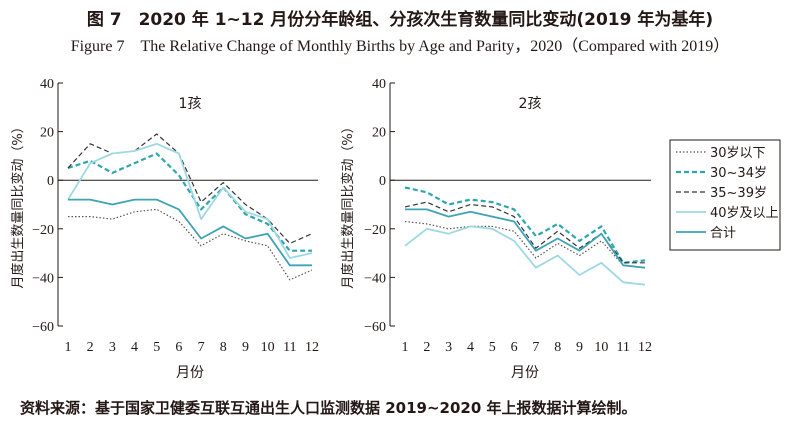 The height and width of the screenshot is (427, 800). I want to click on legend-label: 30岁以下, so click(738, 153).